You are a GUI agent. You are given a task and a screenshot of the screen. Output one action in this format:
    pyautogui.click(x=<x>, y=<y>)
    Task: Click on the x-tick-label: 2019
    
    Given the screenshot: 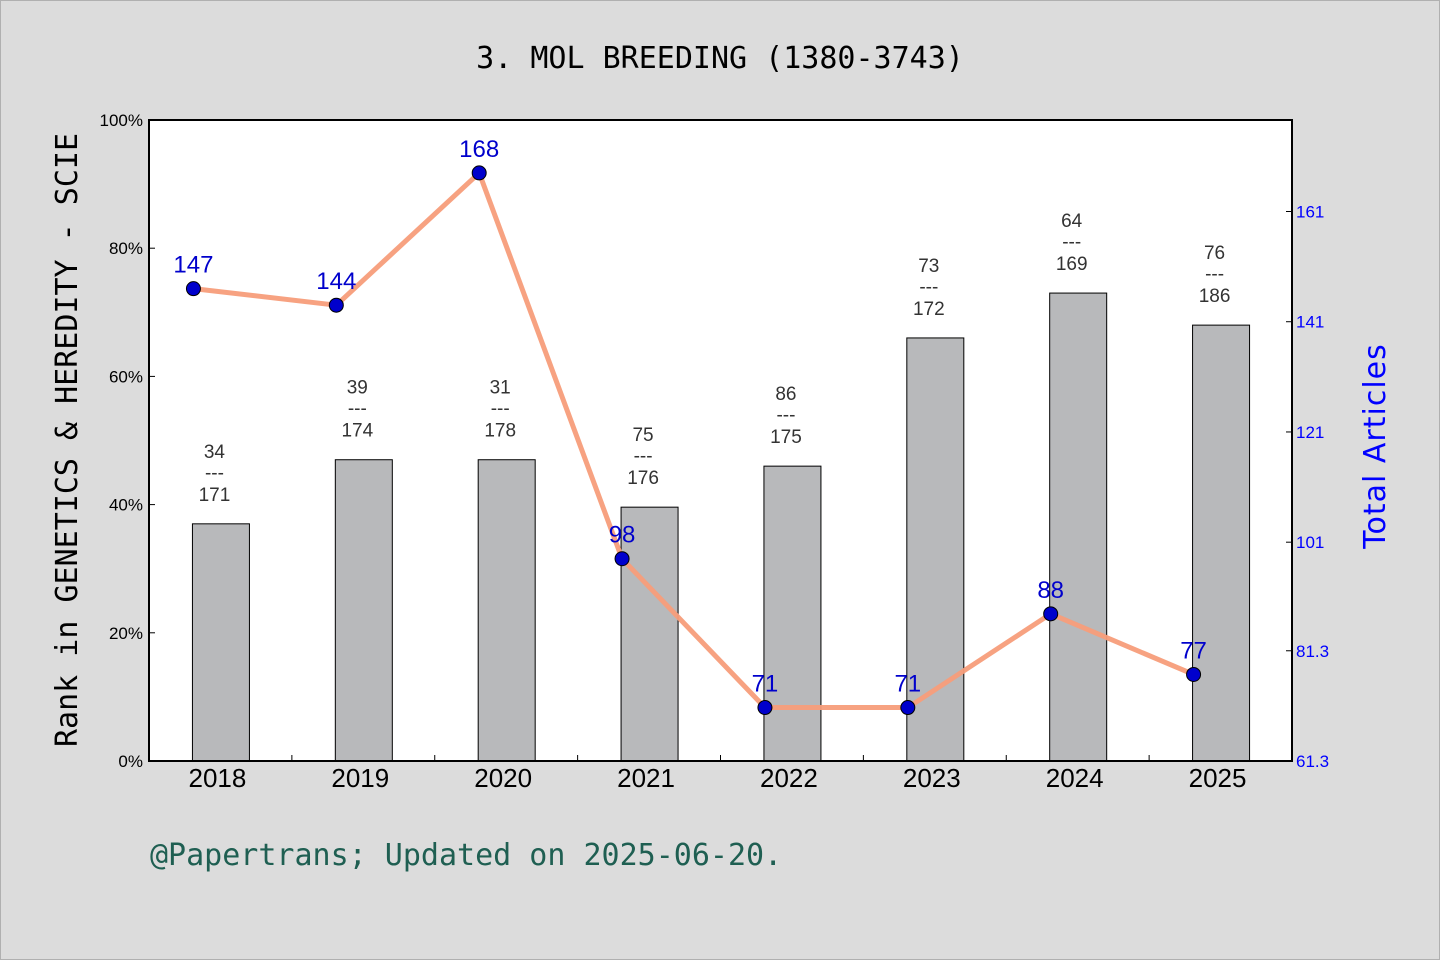 What is the action you would take?
    pyautogui.click(x=360, y=778)
    